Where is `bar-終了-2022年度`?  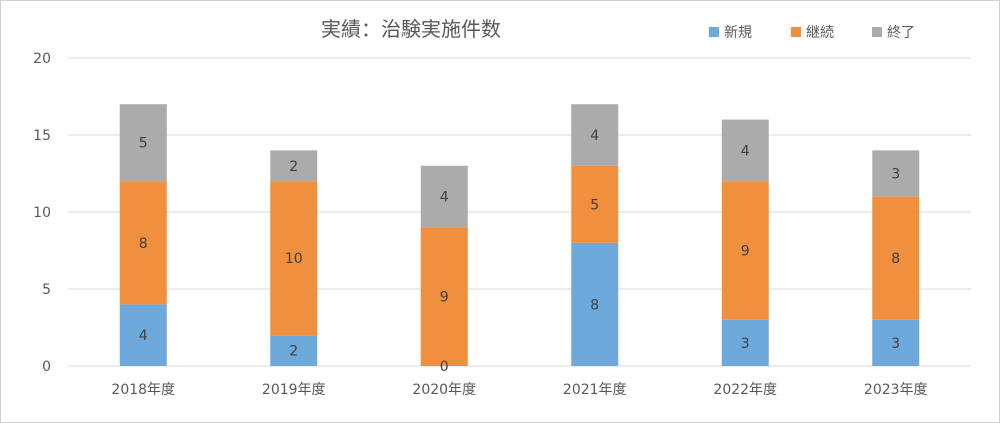
bar-終了-2022年度 is located at coordinates (745, 150).